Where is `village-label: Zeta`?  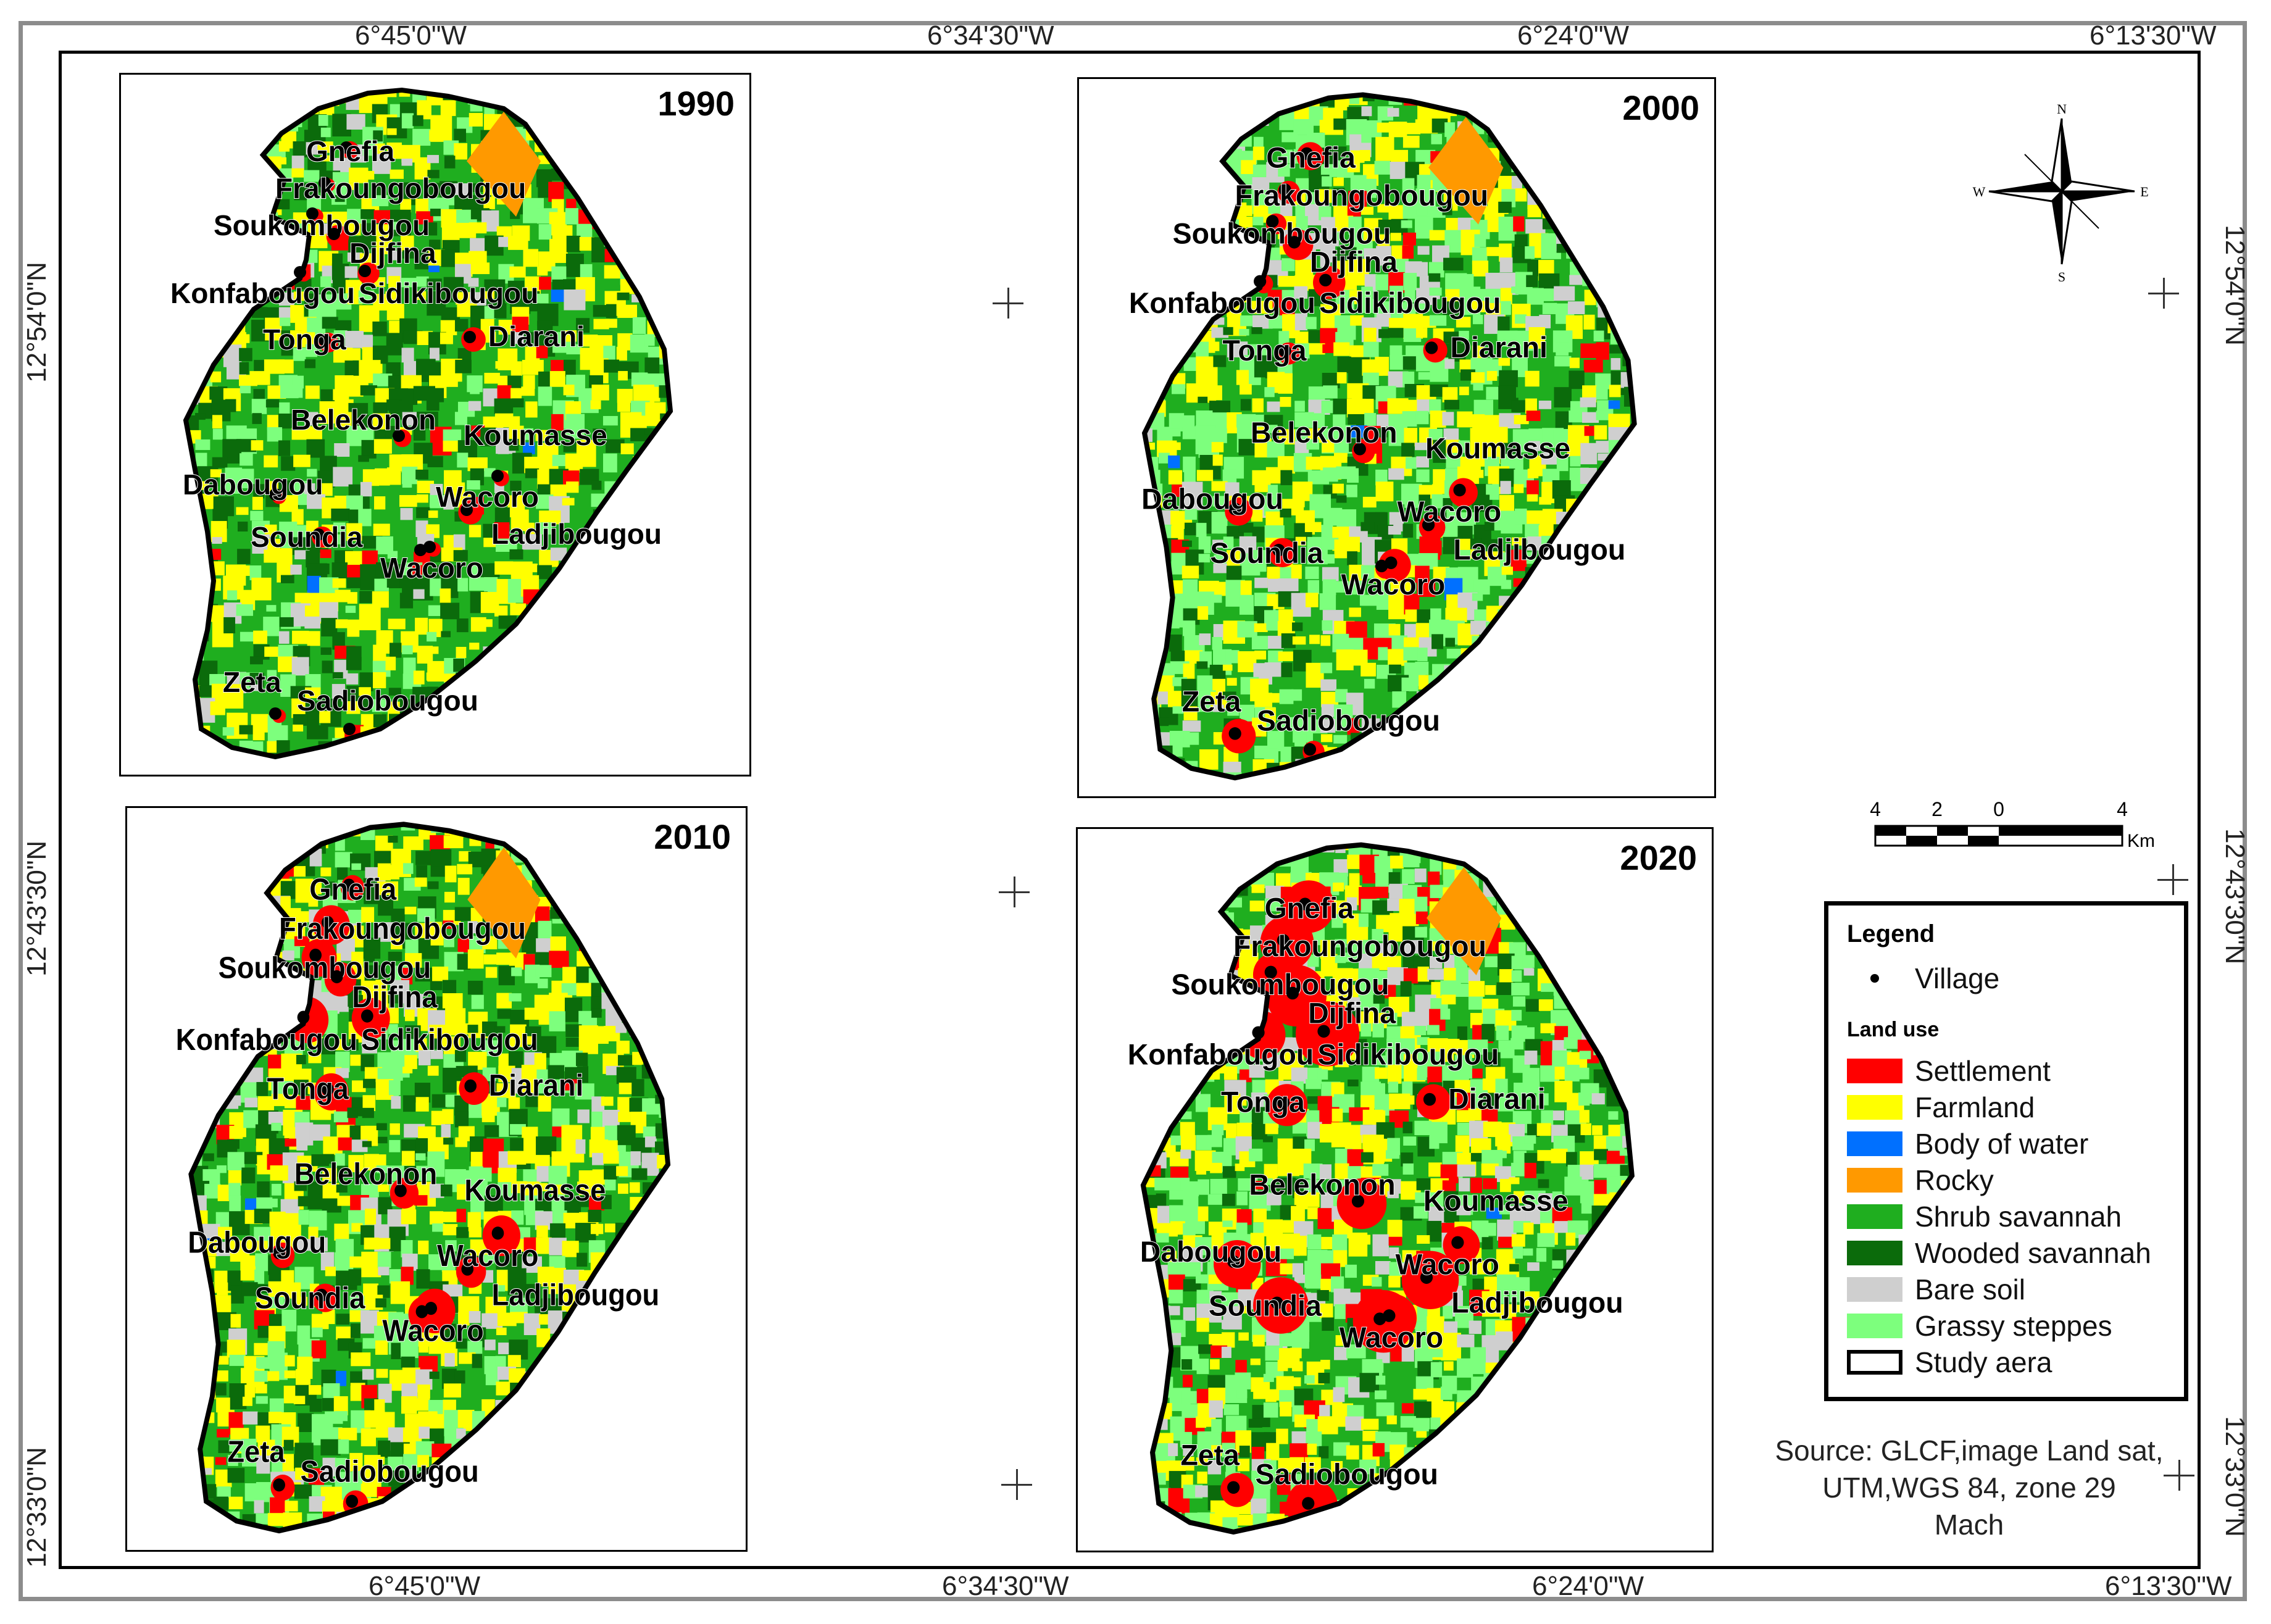 village-label: Zeta is located at coordinates (1212, 701).